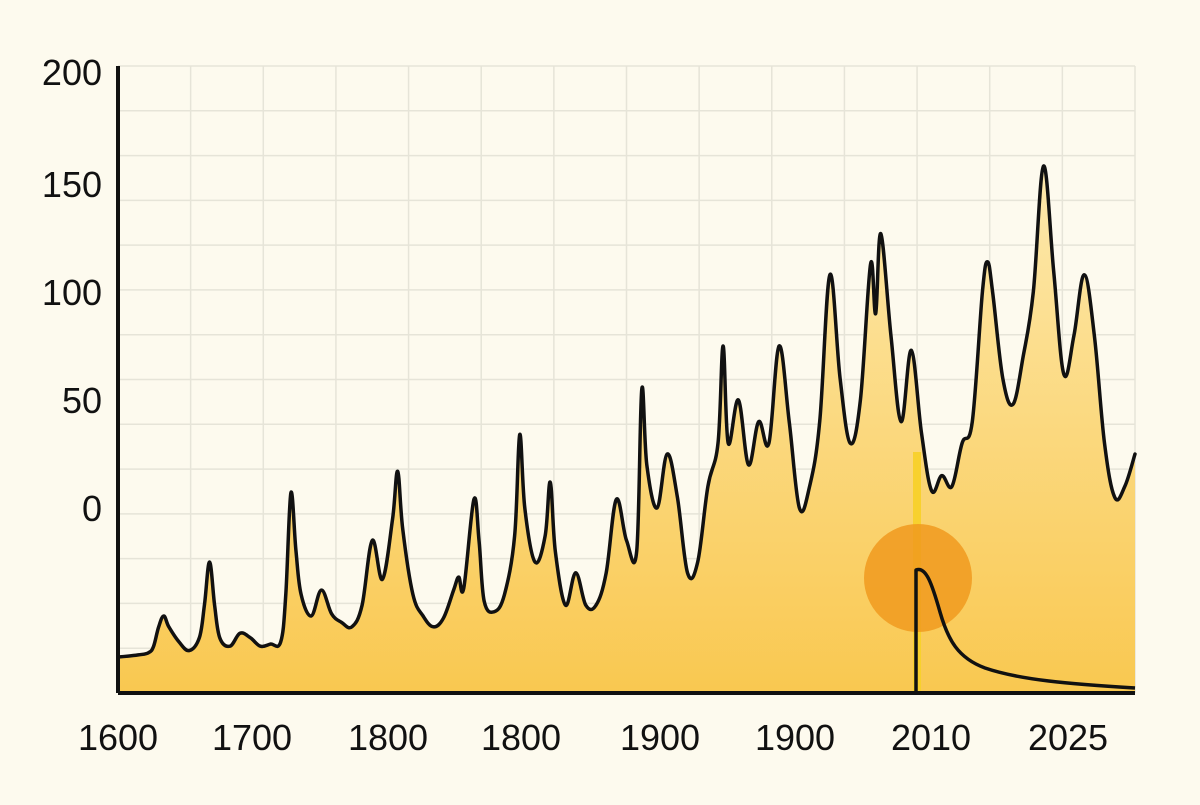  What do you see at coordinates (118, 737) in the screenshot?
I see `x-tick-label: 1600` at bounding box center [118, 737].